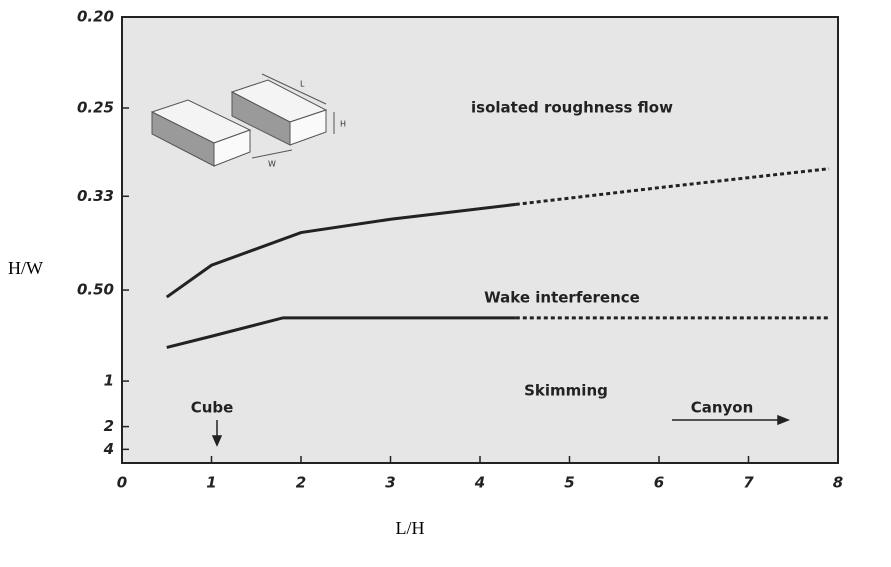 The image size is (891, 567). What do you see at coordinates (211, 483) in the screenshot?
I see `x-tick-label: 1` at bounding box center [211, 483].